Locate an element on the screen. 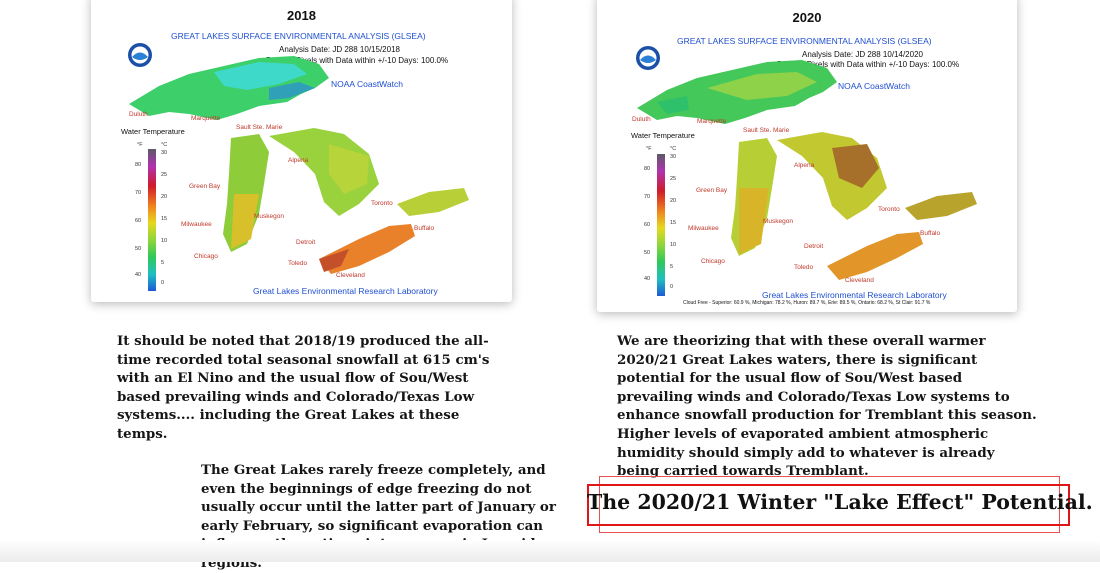 The width and height of the screenshot is (1100, 573). analysis-date: Analysis Date: JD 288 10/14/2020 is located at coordinates (862, 54).